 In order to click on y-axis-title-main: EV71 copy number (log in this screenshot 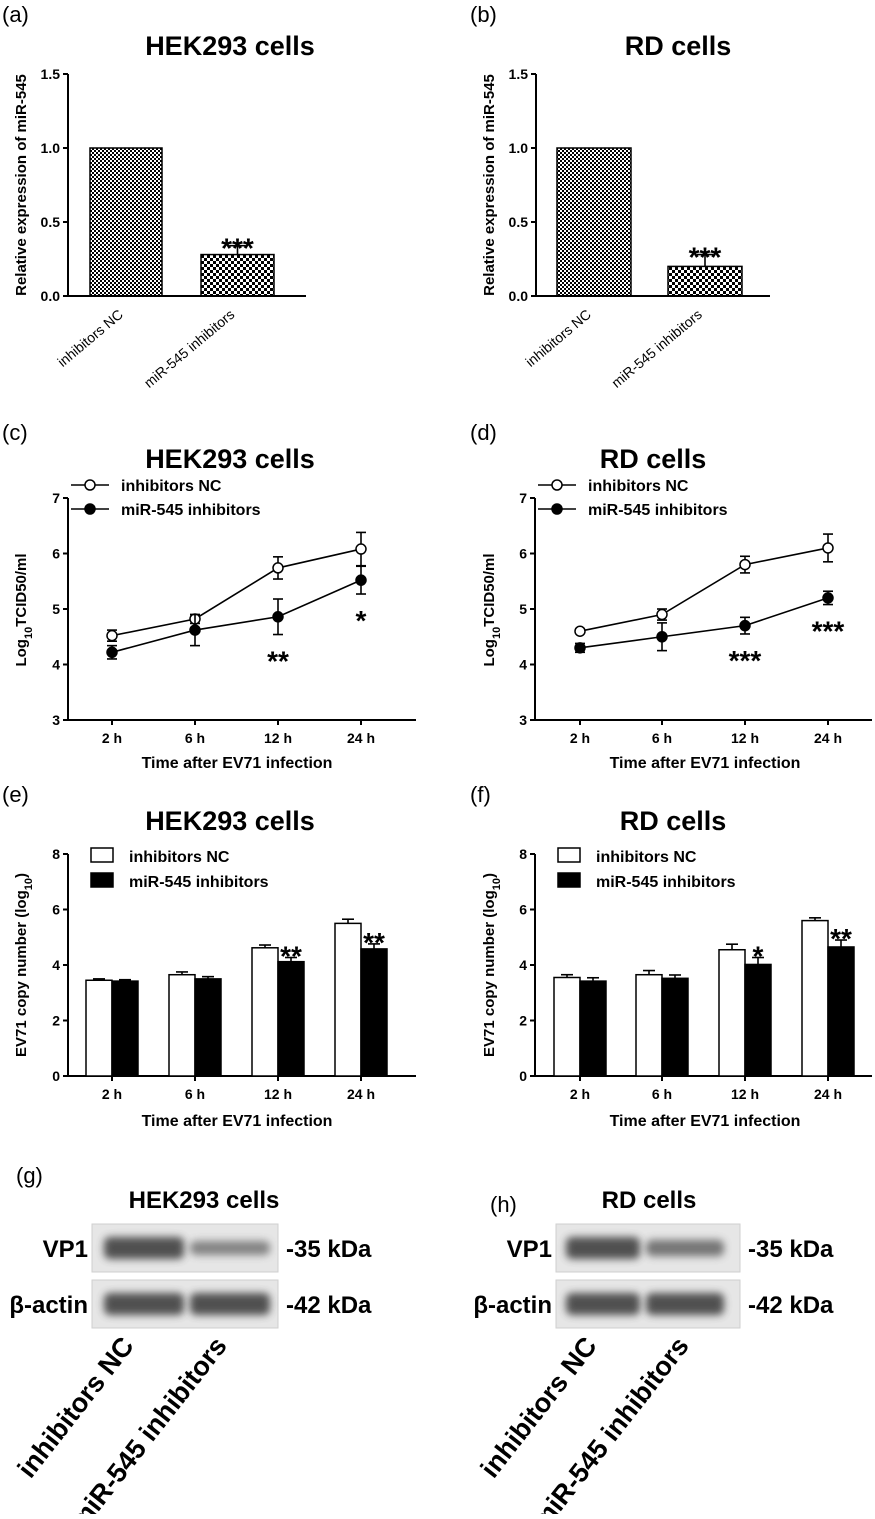, I will do `click(489, 973)`.